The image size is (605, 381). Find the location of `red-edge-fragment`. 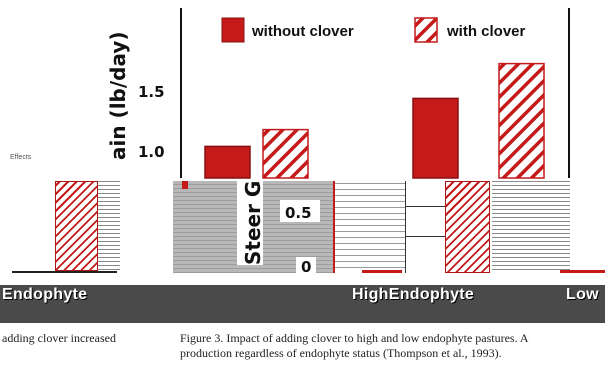

red-edge-fragment is located at coordinates (185, 185).